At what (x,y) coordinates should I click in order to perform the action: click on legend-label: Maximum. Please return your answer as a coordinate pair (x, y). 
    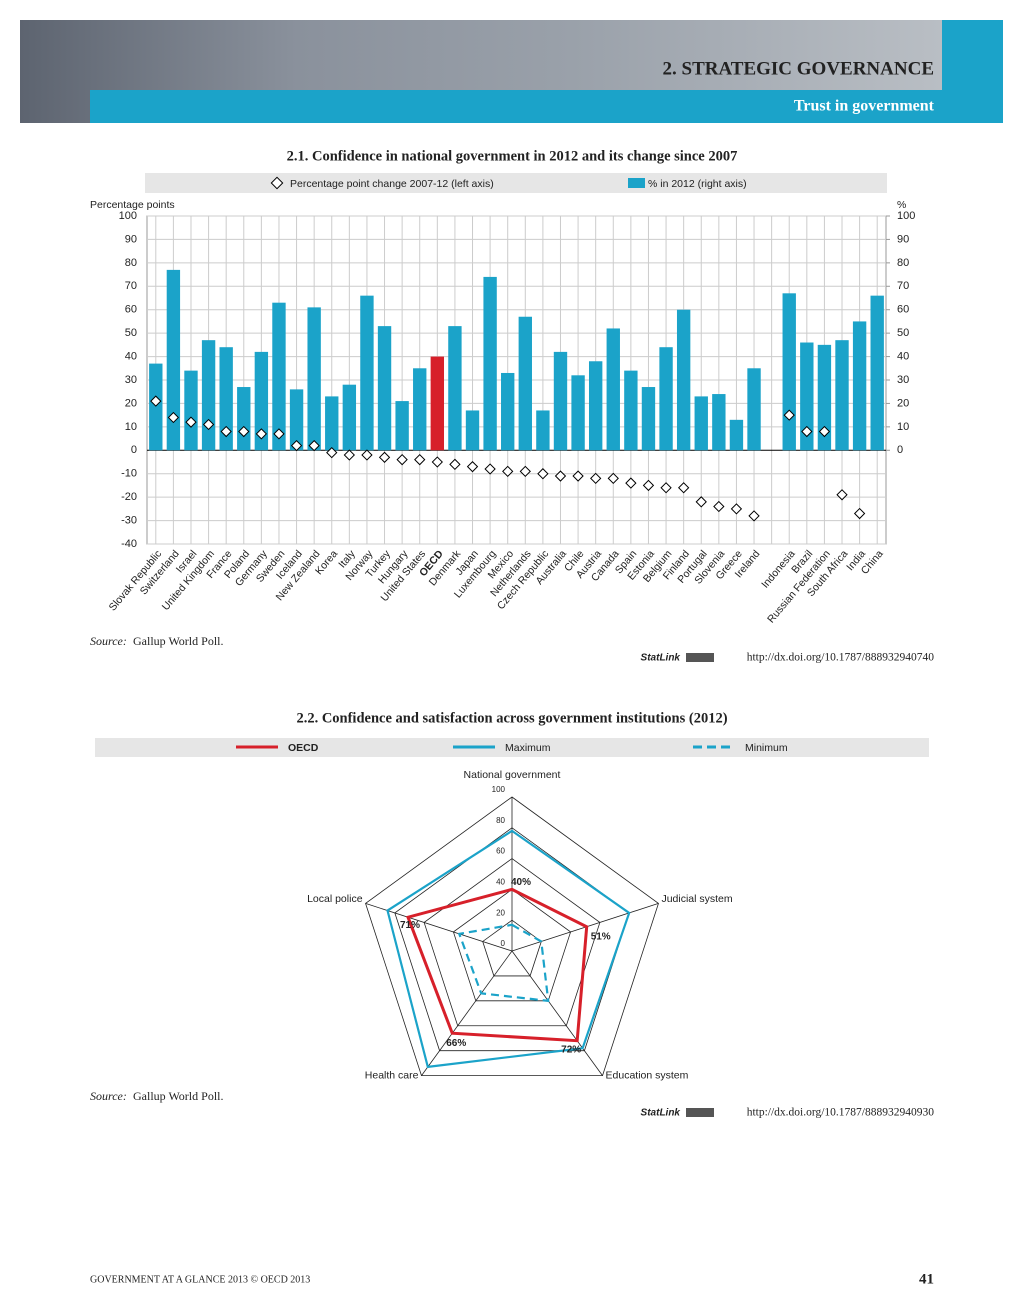
    Looking at the image, I should click on (528, 748).